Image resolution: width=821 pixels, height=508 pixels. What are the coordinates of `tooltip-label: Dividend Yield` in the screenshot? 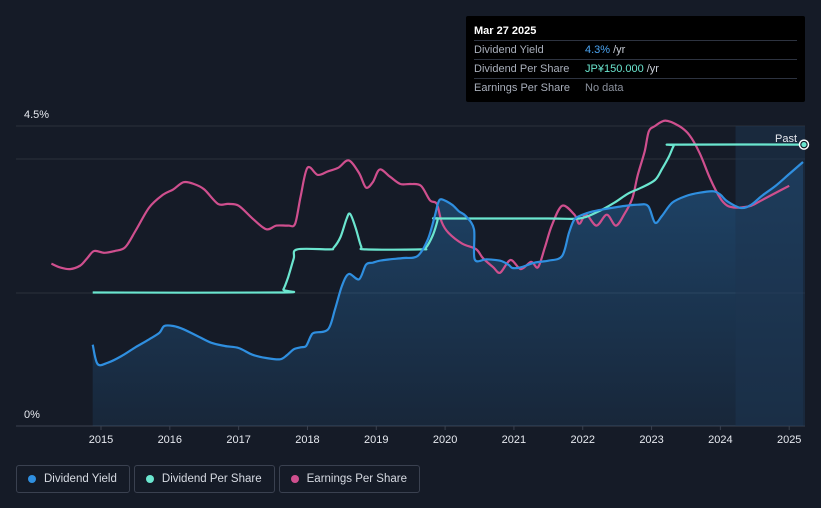 It's located at (509, 50).